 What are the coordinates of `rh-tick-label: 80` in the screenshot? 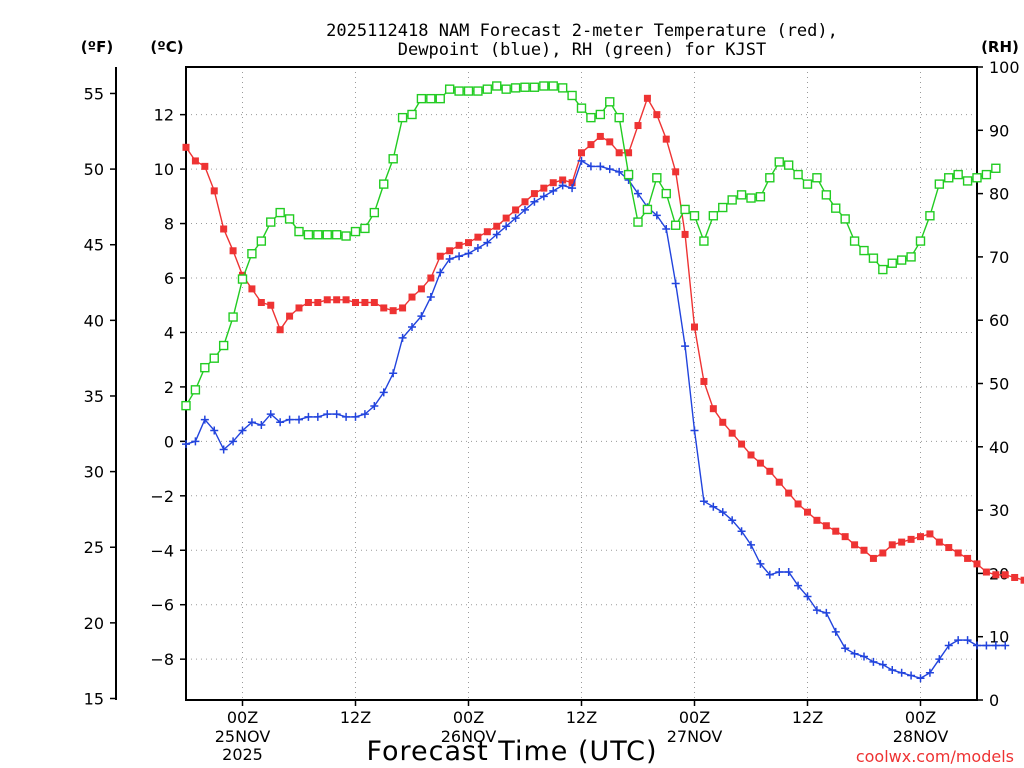 It's located at (999, 194).